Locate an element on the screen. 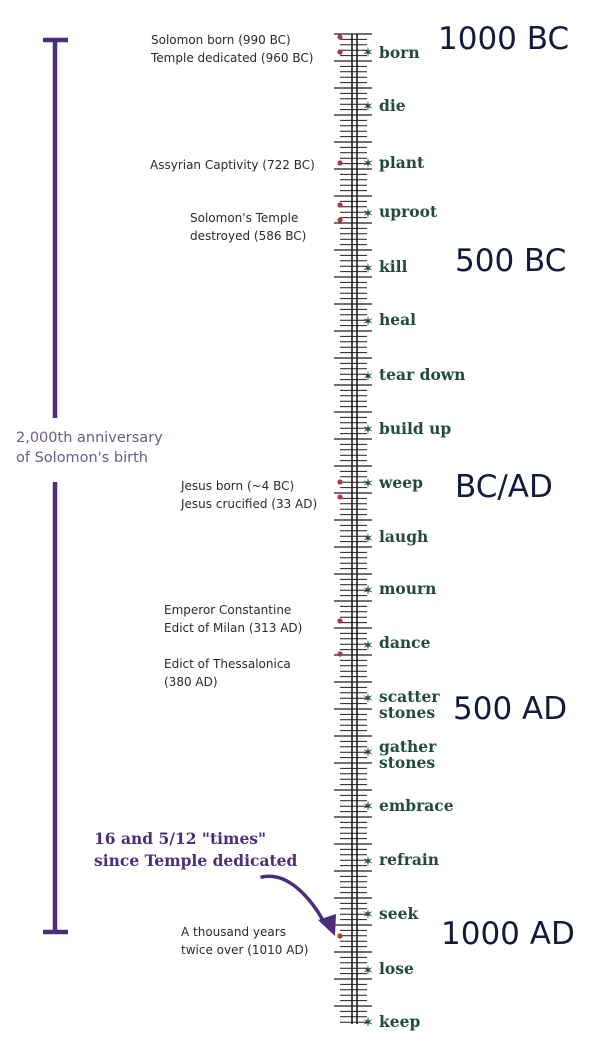 Image resolution: width=606 pixels, height=1061 pixels. era-label-bc-ad: BC/AD is located at coordinates (504, 487).